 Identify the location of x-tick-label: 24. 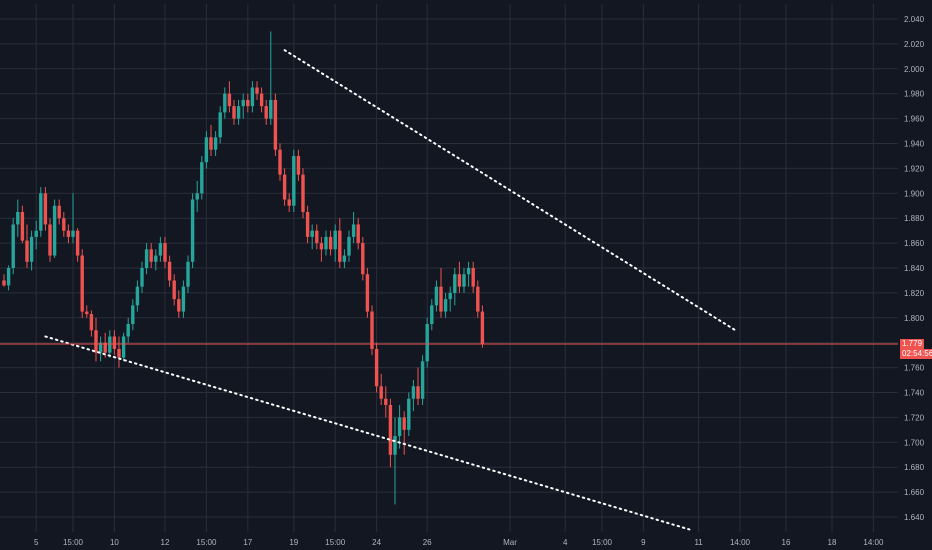
(376, 542).